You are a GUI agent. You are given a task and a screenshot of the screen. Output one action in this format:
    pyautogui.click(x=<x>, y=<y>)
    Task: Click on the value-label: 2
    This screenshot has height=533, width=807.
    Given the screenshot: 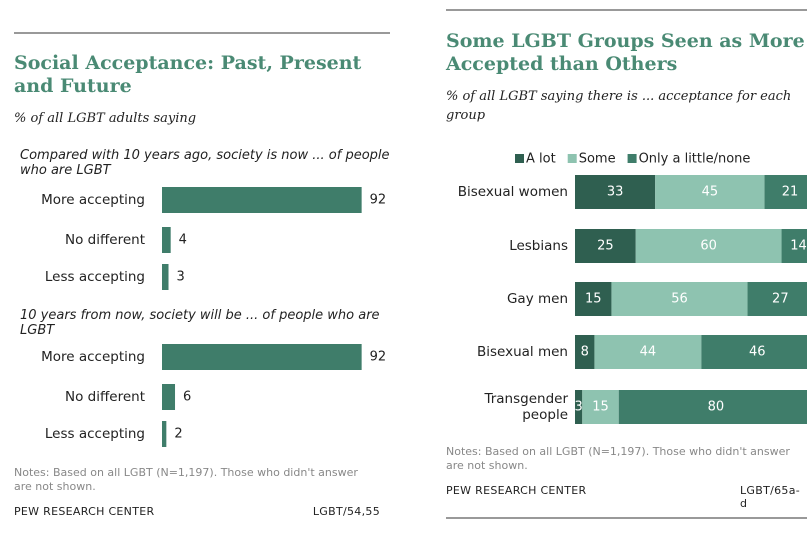 What is the action you would take?
    pyautogui.click(x=178, y=434)
    